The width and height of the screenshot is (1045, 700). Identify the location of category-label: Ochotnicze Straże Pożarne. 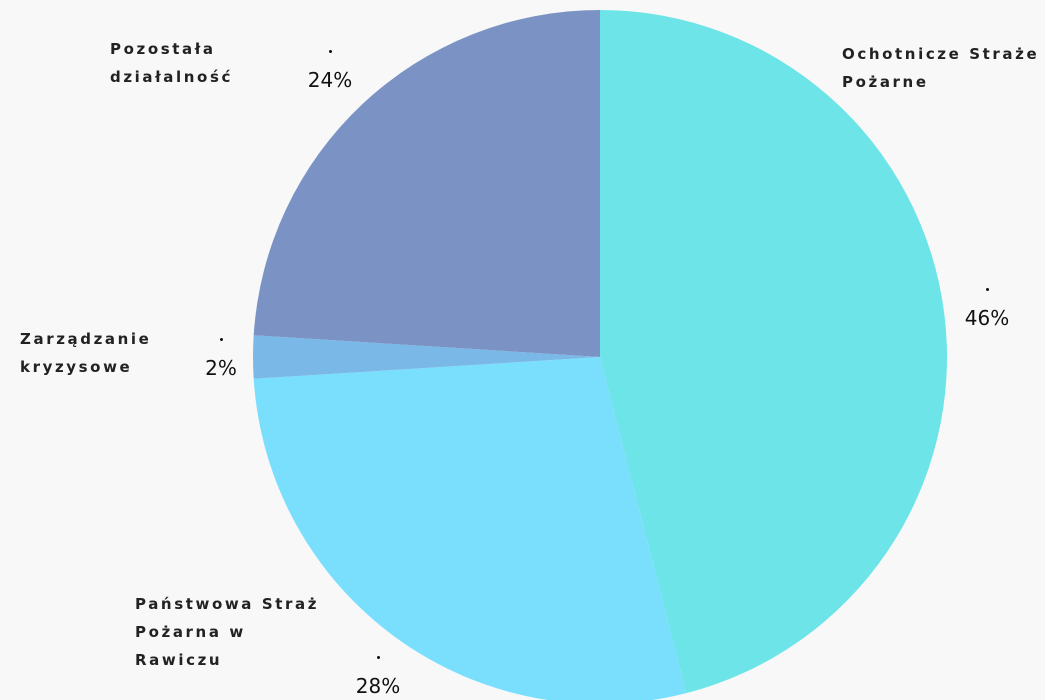
(941, 68).